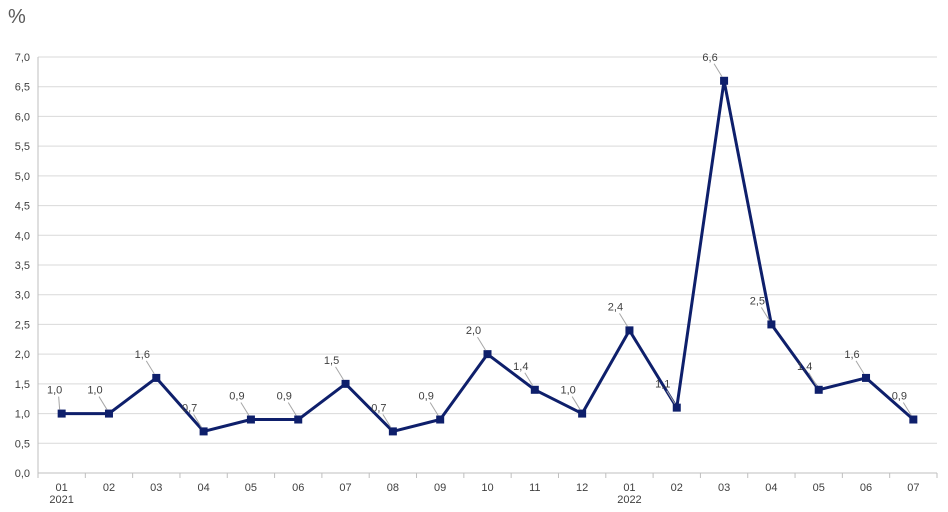  I want to click on data-label: 2,4, so click(615, 307).